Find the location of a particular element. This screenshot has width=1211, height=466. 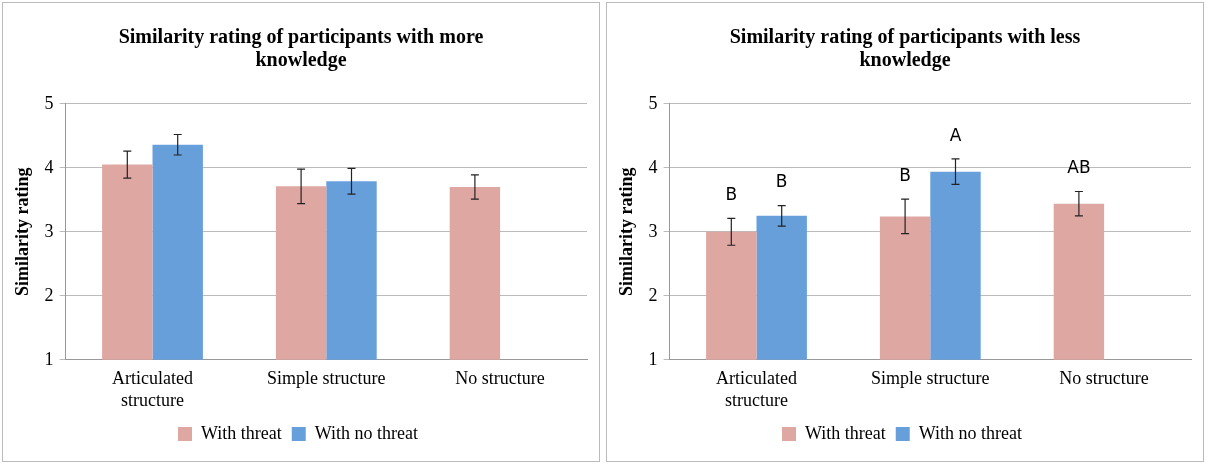

annotation: AB is located at coordinates (1079, 167).